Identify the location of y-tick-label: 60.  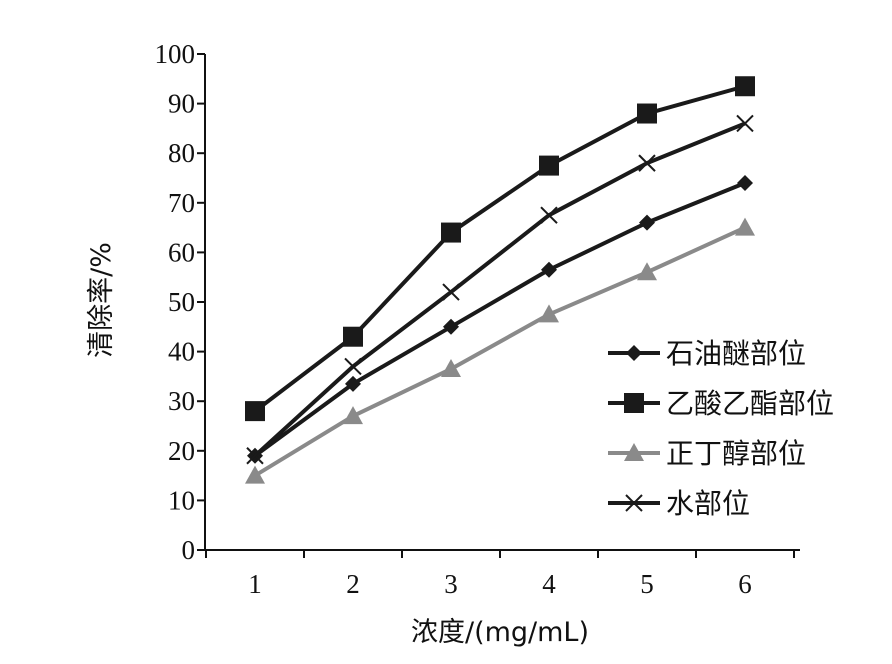
(181, 252).